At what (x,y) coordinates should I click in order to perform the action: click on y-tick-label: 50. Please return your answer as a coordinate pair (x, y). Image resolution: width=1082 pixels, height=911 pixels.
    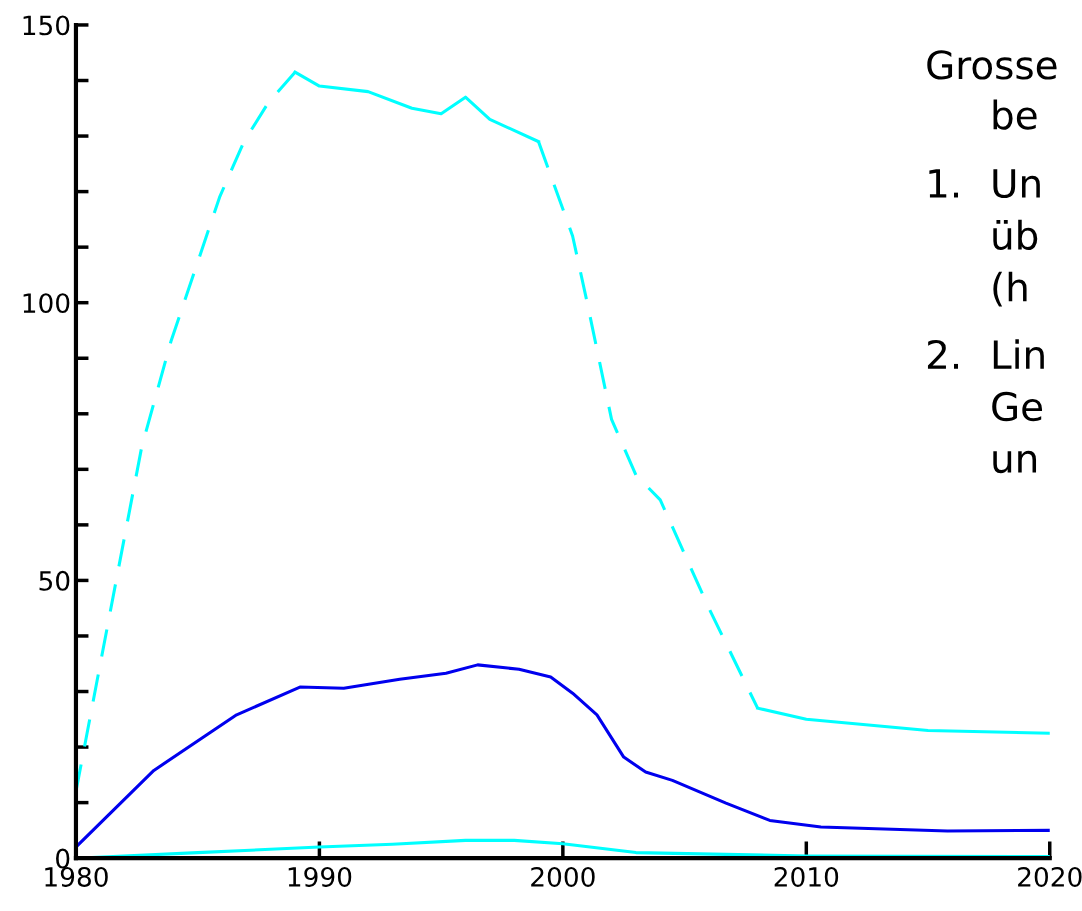
    Looking at the image, I should click on (54, 580).